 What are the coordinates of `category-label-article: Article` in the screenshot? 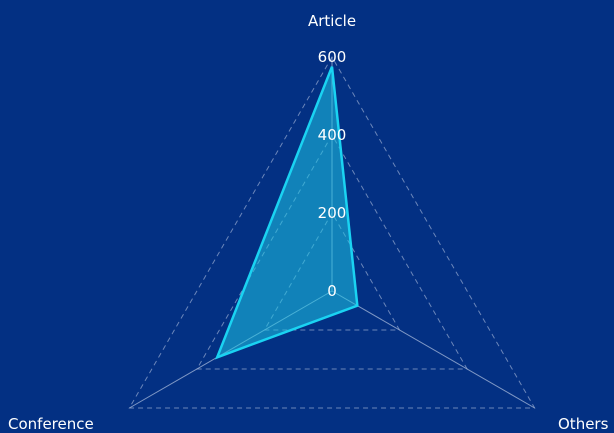 It's located at (332, 21).